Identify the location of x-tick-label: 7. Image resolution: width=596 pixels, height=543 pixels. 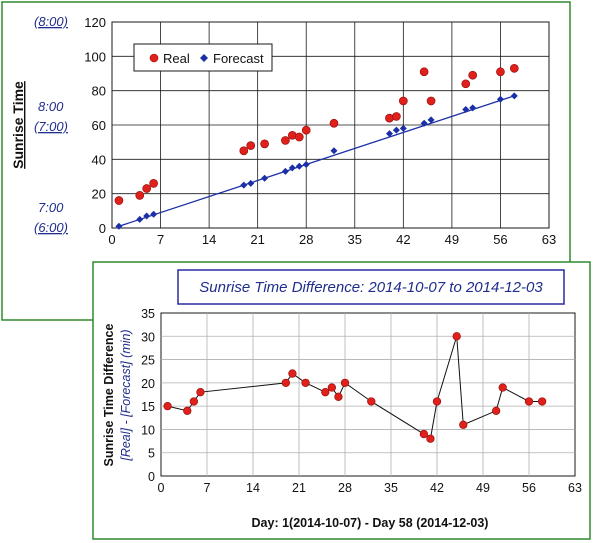
(207, 488).